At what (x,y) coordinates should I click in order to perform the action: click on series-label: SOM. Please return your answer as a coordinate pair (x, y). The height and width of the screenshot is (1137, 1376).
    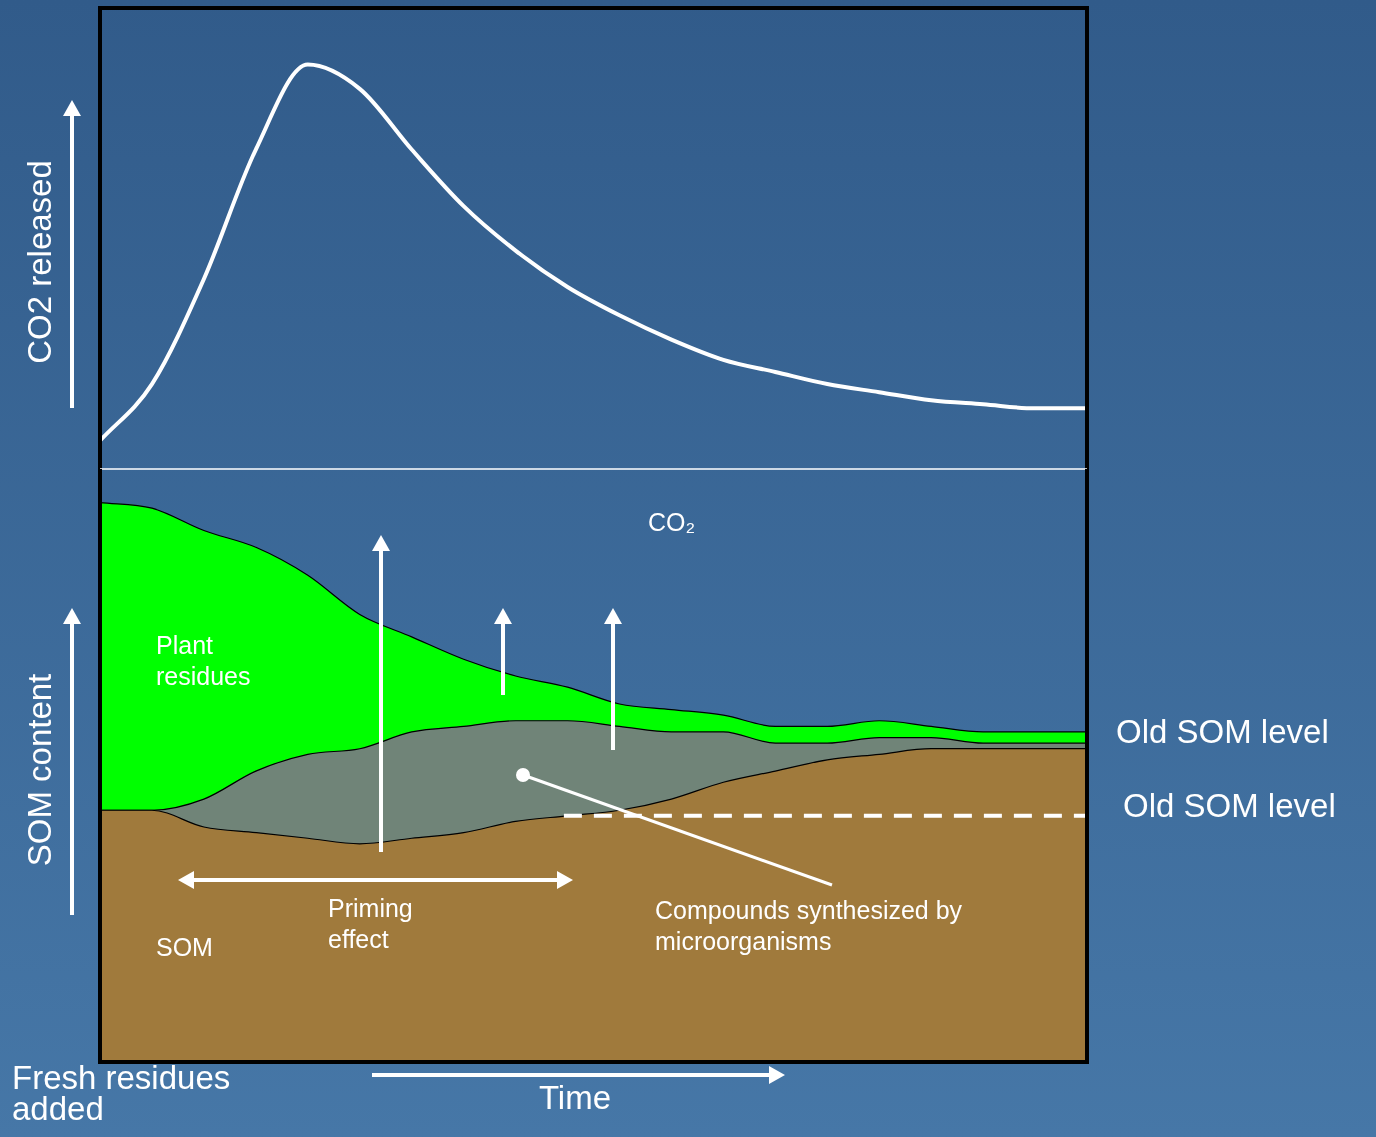
    Looking at the image, I should click on (185, 947).